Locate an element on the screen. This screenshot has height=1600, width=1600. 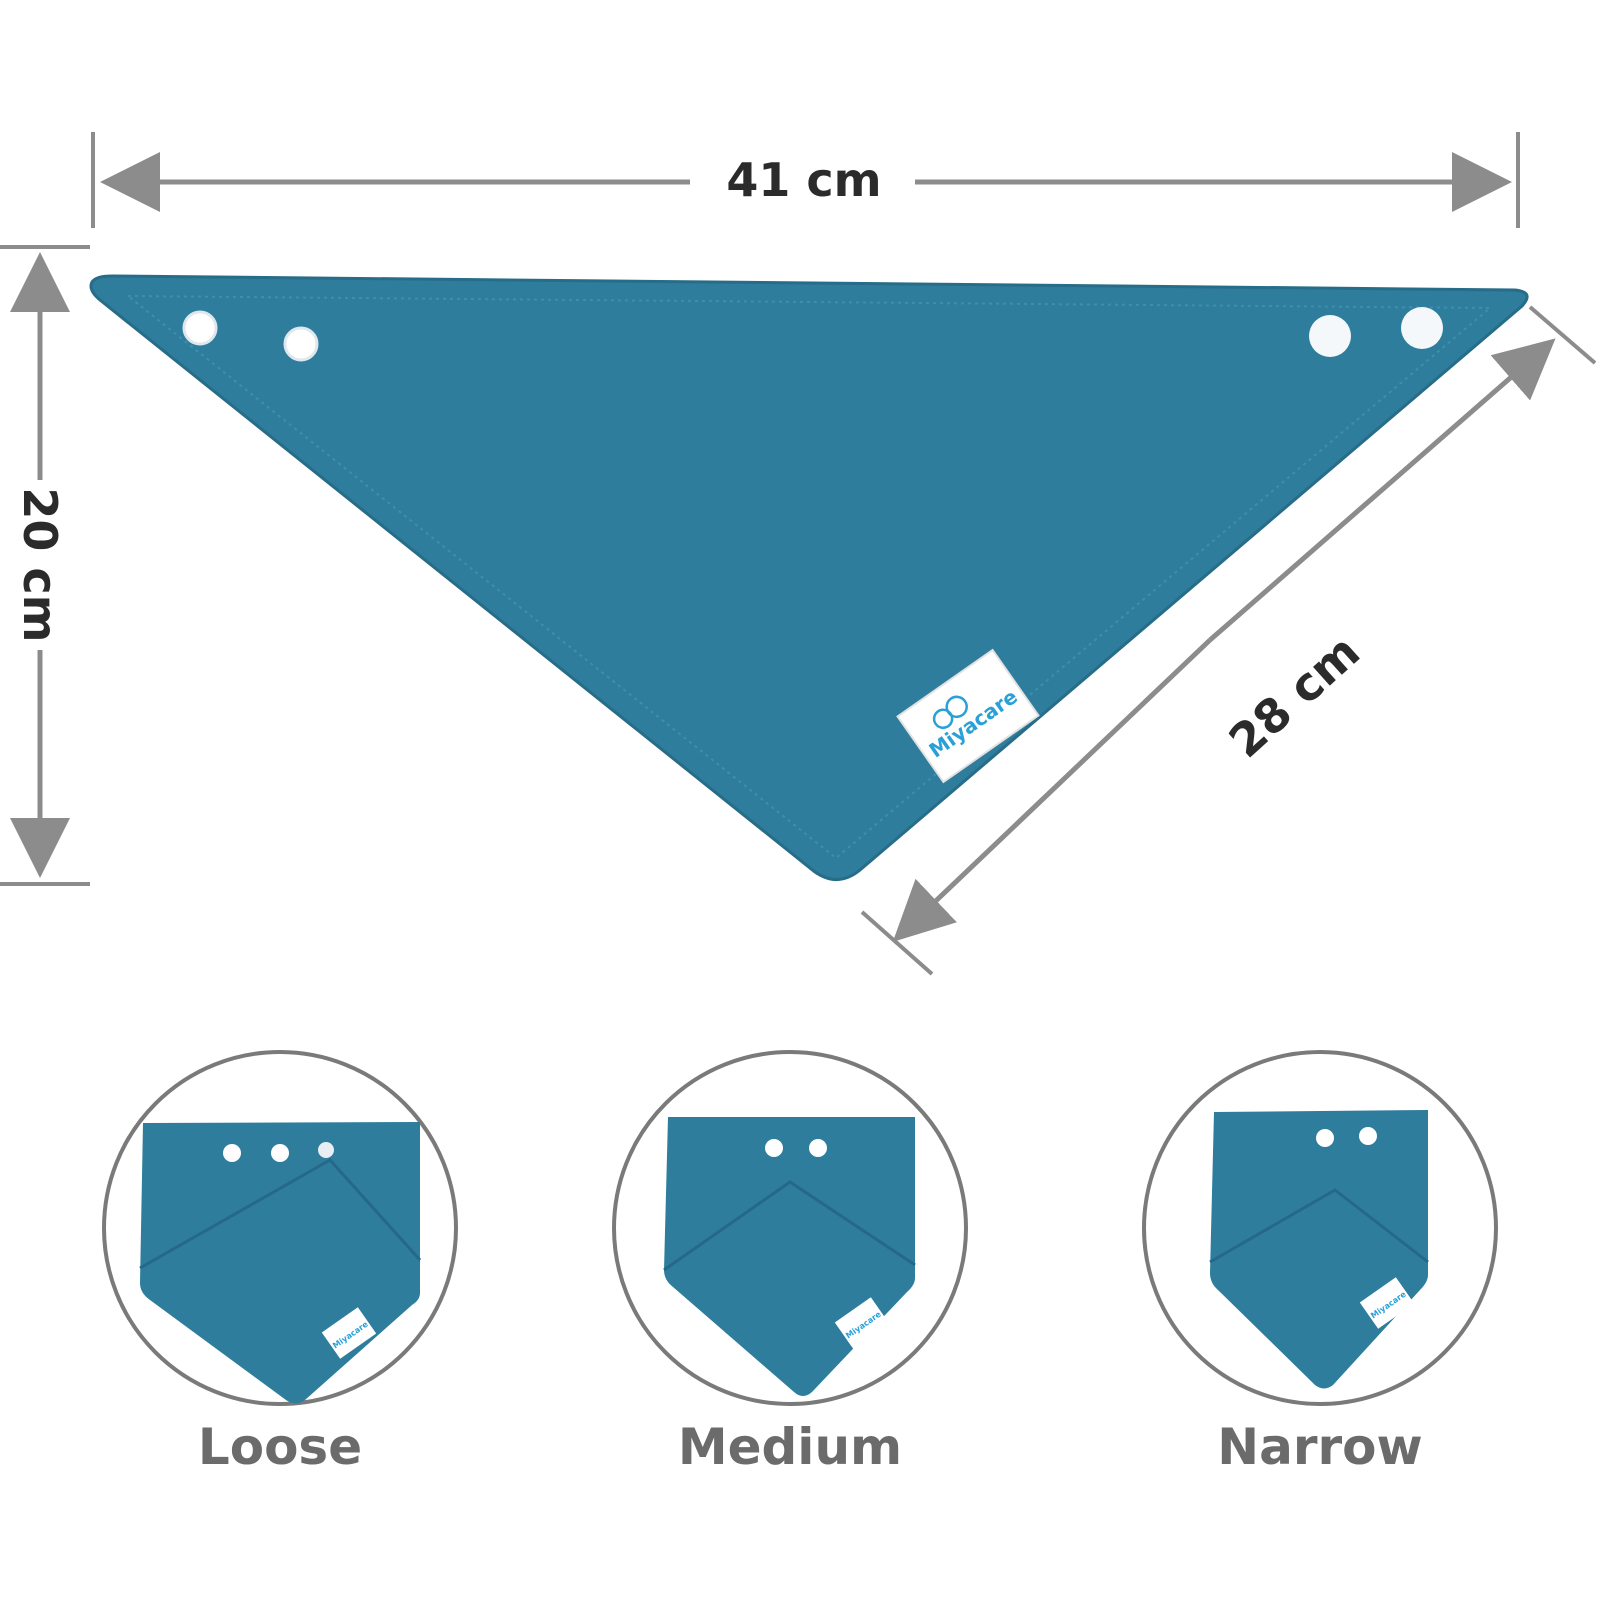
width-label: 41 cm is located at coordinates (803, 180).